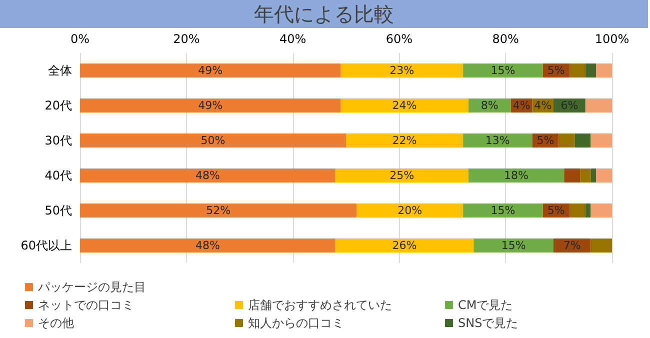 The image size is (650, 338). What do you see at coordinates (86, 305) in the screenshot?
I see `legend-label: ネットでの口コミ` at bounding box center [86, 305].